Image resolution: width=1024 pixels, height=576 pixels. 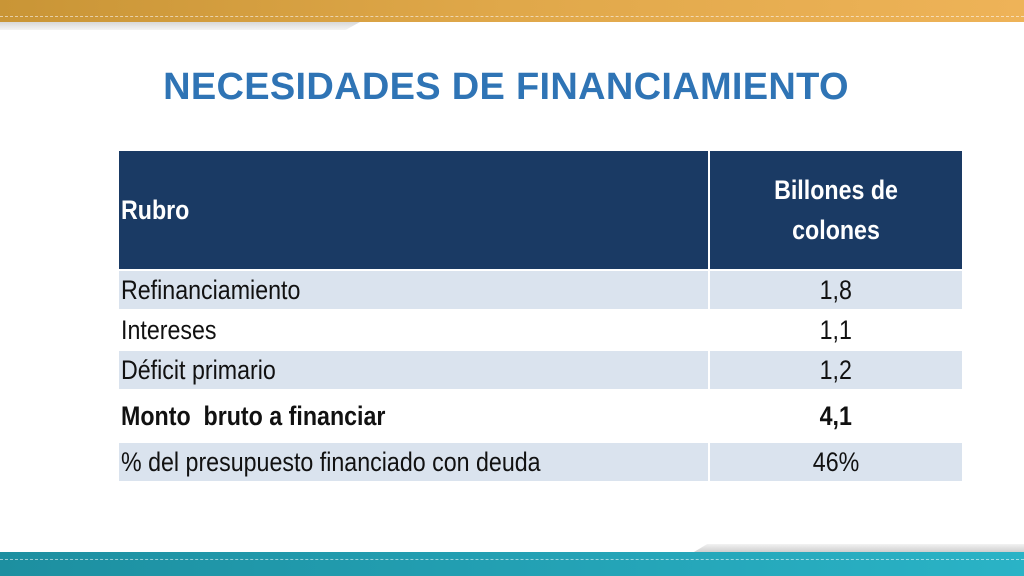 I want to click on row-value-text: 1,8, so click(x=836, y=289).